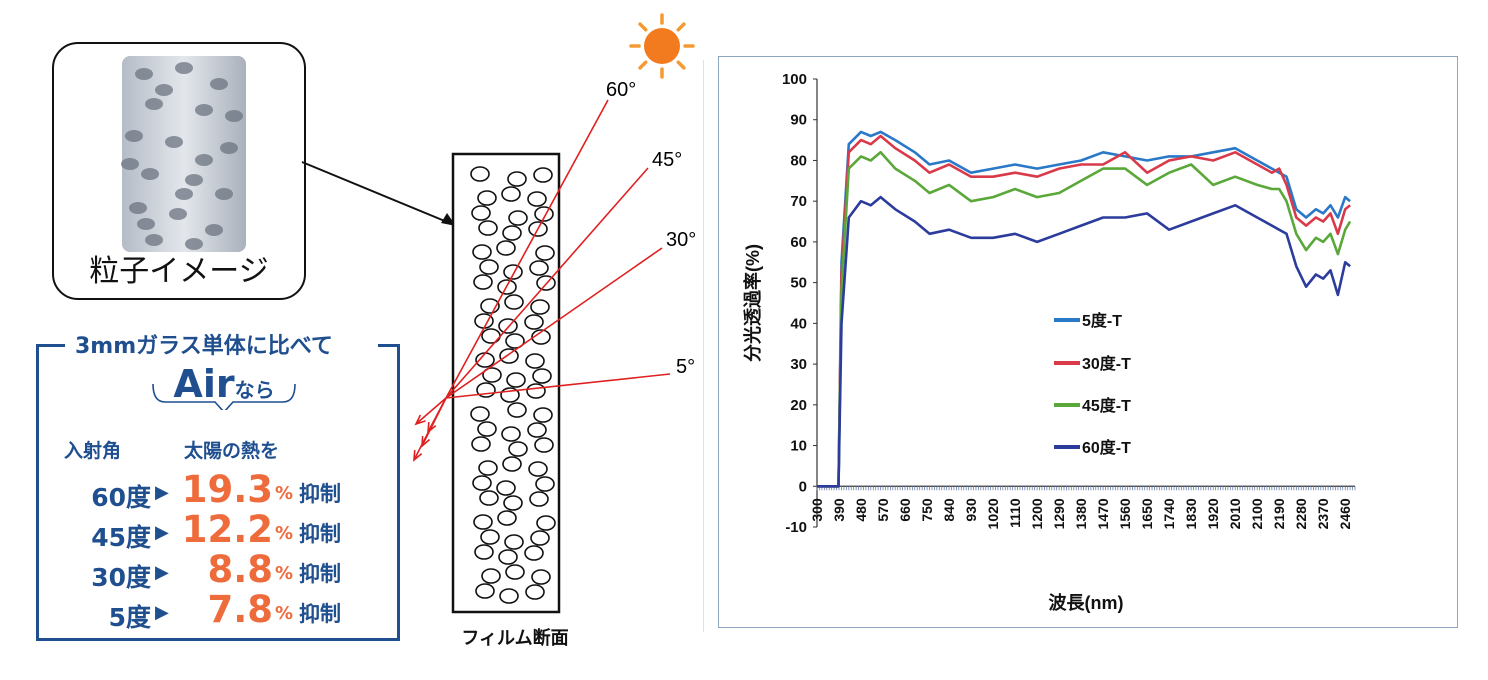 This screenshot has height=680, width=1488. Describe the element at coordinates (515, 638) in the screenshot. I see `film-caption: フィルム断面` at that location.